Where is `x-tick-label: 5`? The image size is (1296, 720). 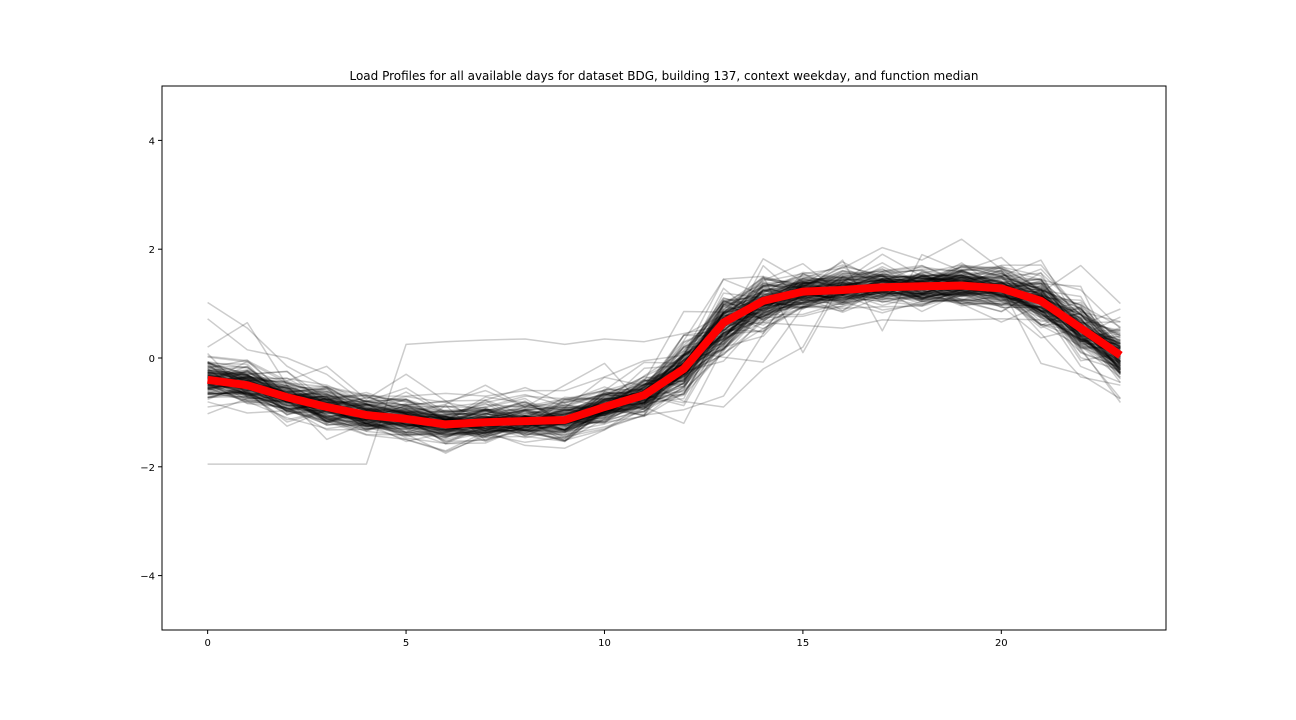 x-tick-label: 5 is located at coordinates (406, 643).